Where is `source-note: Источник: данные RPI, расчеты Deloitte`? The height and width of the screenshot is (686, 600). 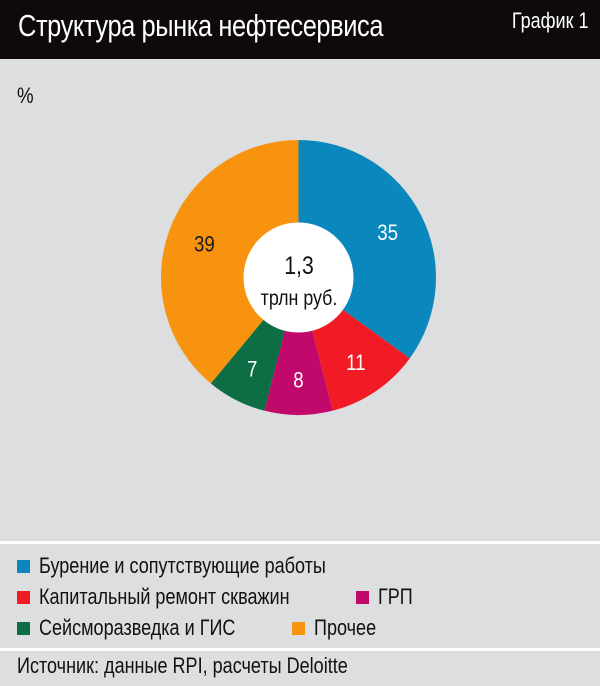 source-note: Источник: данные RPI, расчеты Deloitte is located at coordinates (182, 665).